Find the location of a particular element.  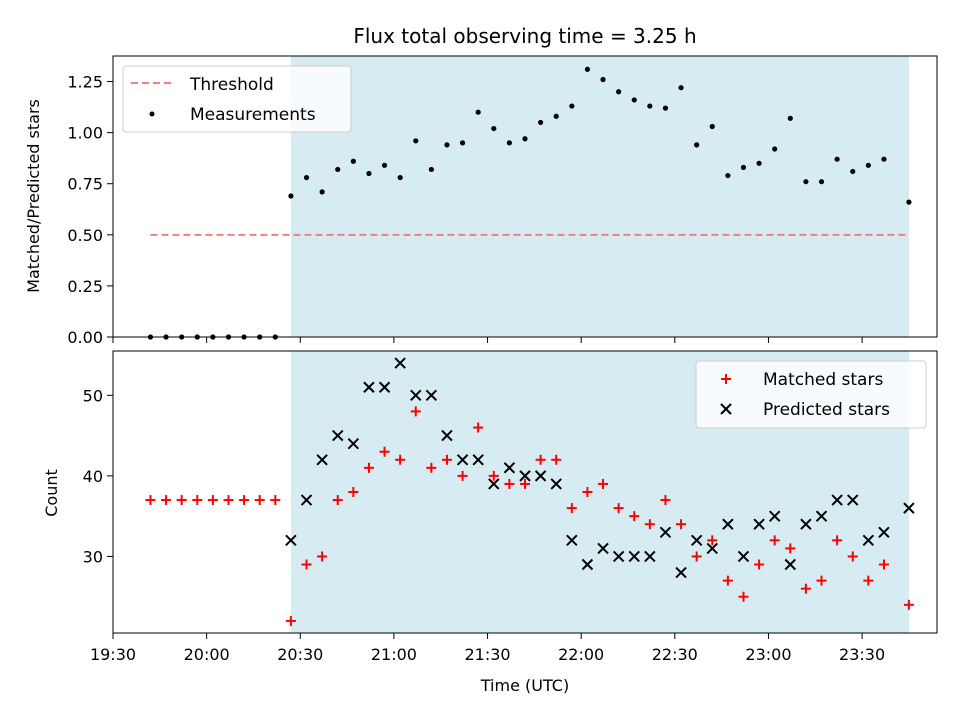

bottom-y-label: Count is located at coordinates (51, 493).